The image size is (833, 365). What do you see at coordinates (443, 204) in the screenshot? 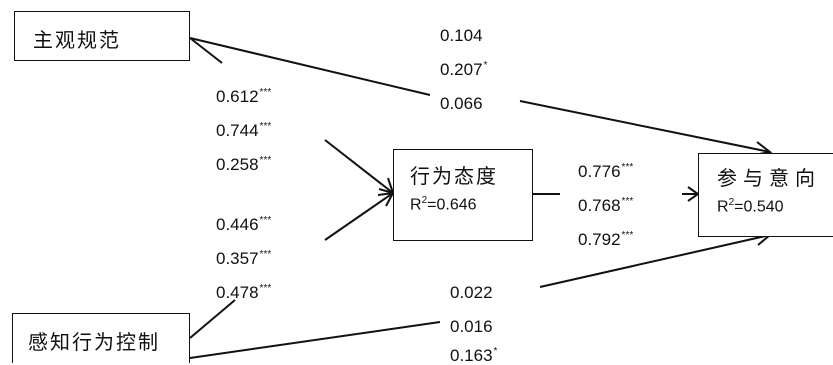
I see `attitude-r2: R2=0.646` at bounding box center [443, 204].